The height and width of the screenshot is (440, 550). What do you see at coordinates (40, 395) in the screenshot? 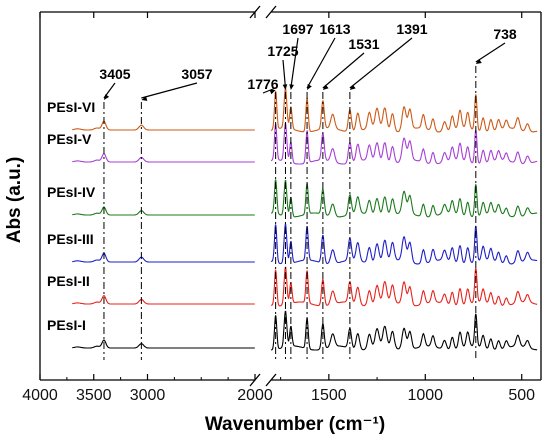
I see `x-tick-label: 4000` at bounding box center [40, 395].